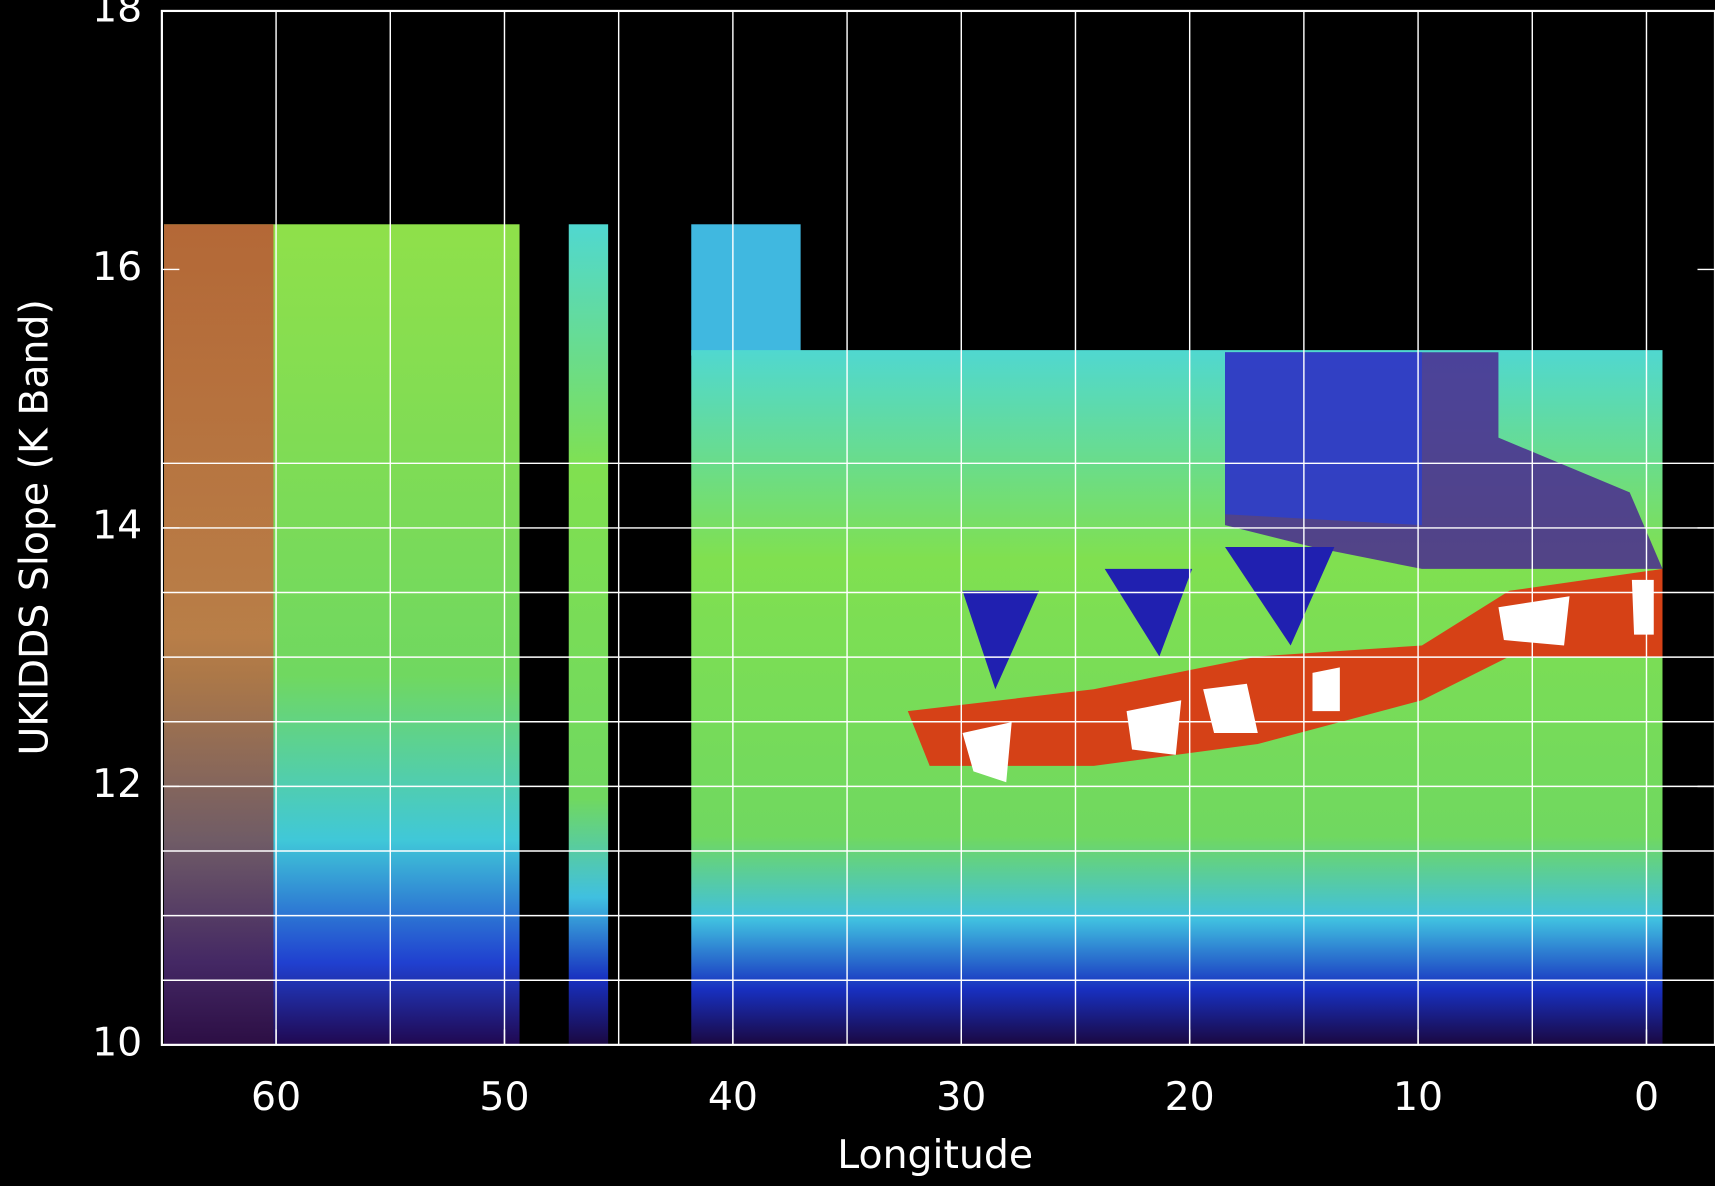 This screenshot has height=1186, width=1715. What do you see at coordinates (1190, 1097) in the screenshot?
I see `x-tick-label: 20` at bounding box center [1190, 1097].